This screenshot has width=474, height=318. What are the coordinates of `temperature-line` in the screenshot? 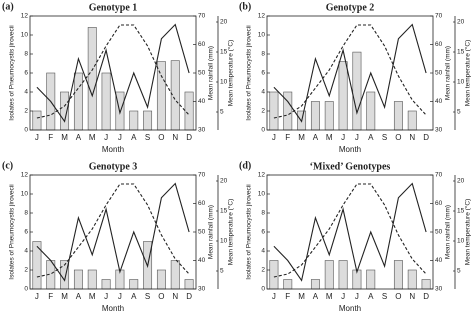 It's located at (113, 71).